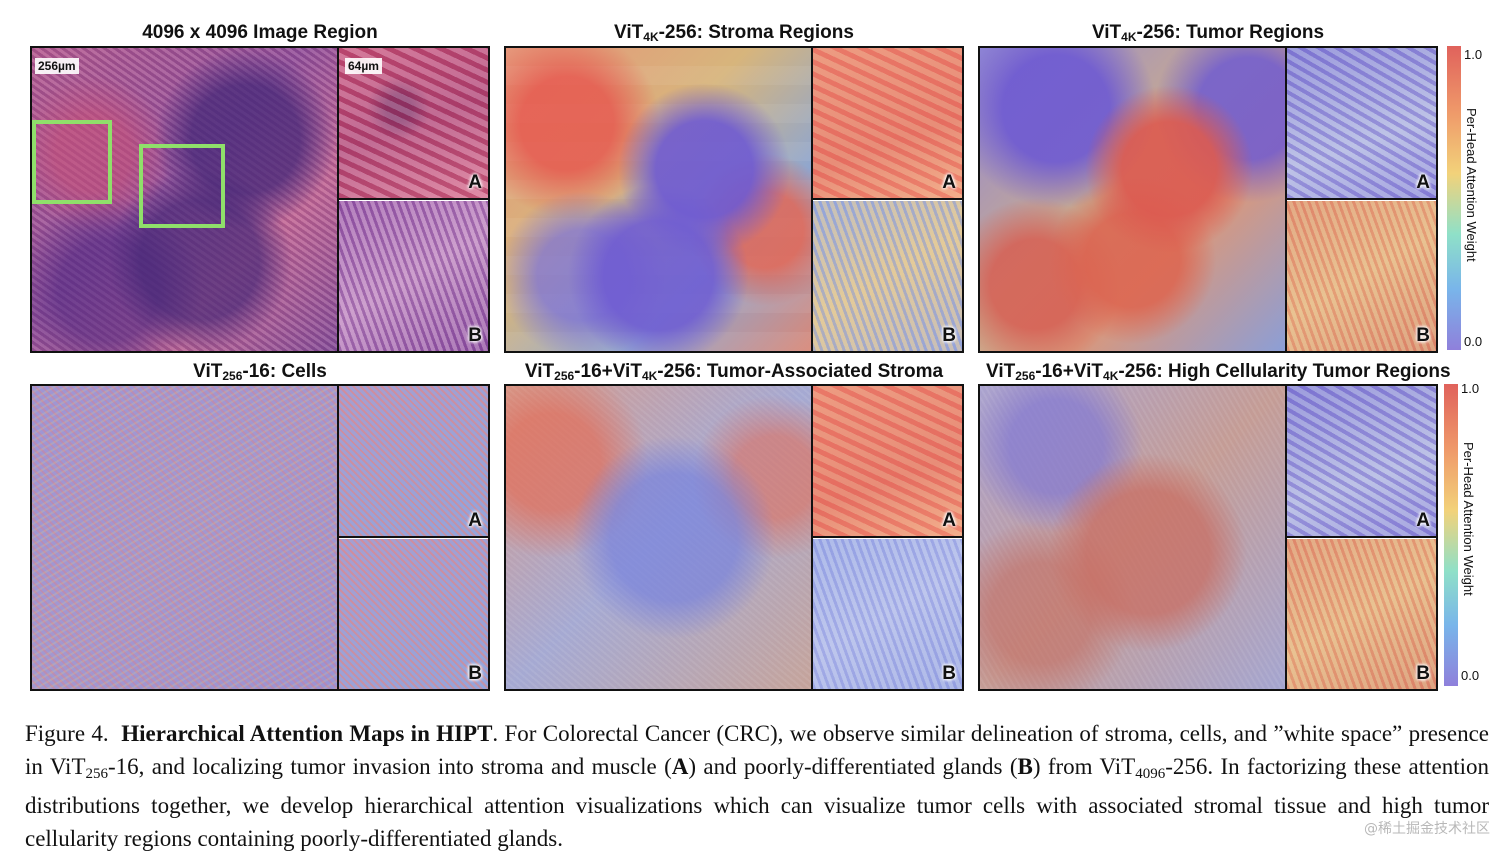  I want to click on panel-stroma: A B, so click(734, 199).